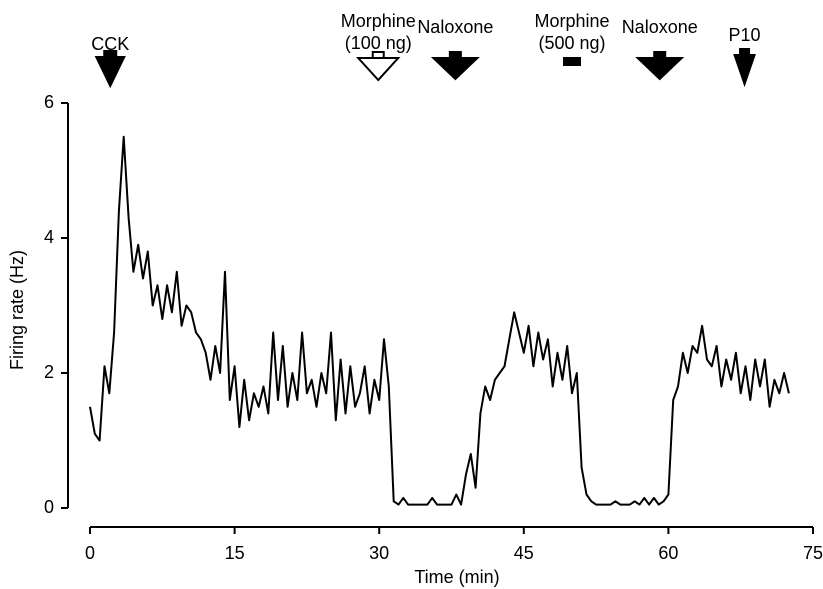 The height and width of the screenshot is (589, 823). I want to click on y-tick-label: 4, so click(49, 237).